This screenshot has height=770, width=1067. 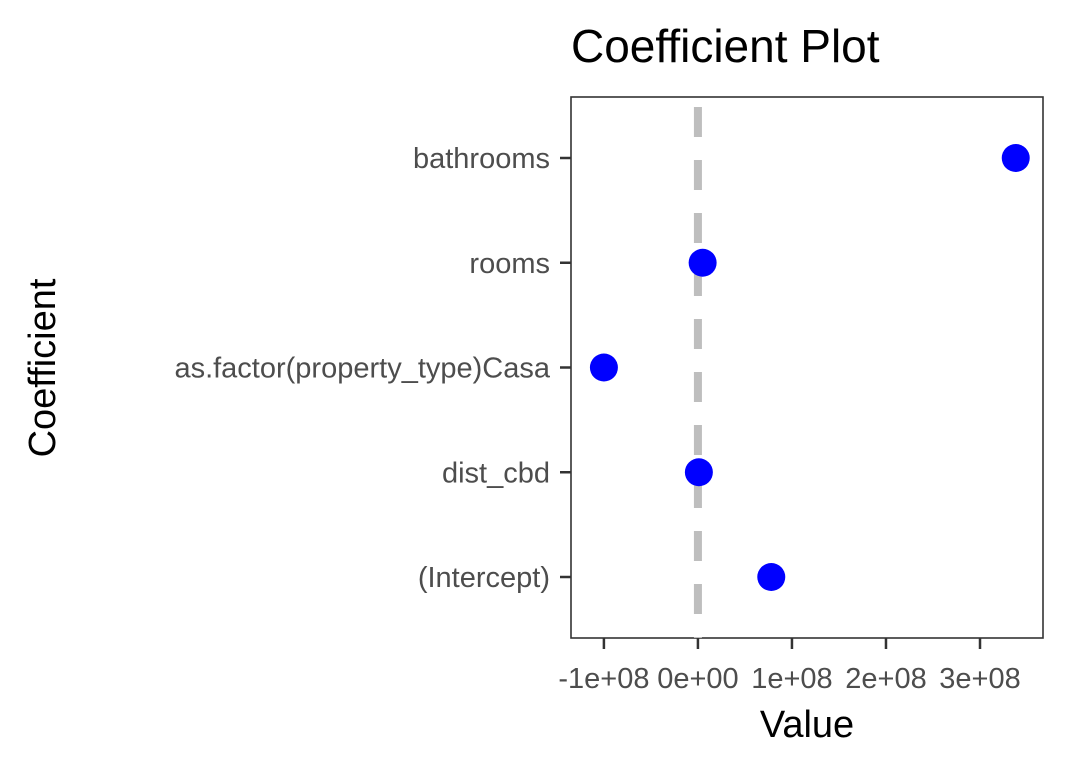 What do you see at coordinates (807, 725) in the screenshot?
I see `x-axis-title: Value` at bounding box center [807, 725].